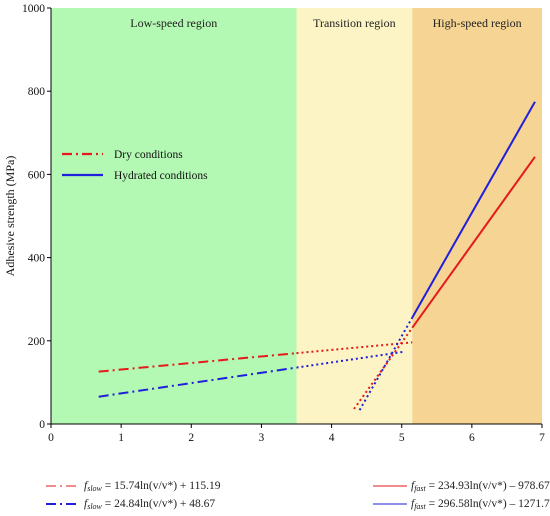 The width and height of the screenshot is (550, 516). Describe the element at coordinates (262, 438) in the screenshot. I see `x-tick-label: 3` at that location.